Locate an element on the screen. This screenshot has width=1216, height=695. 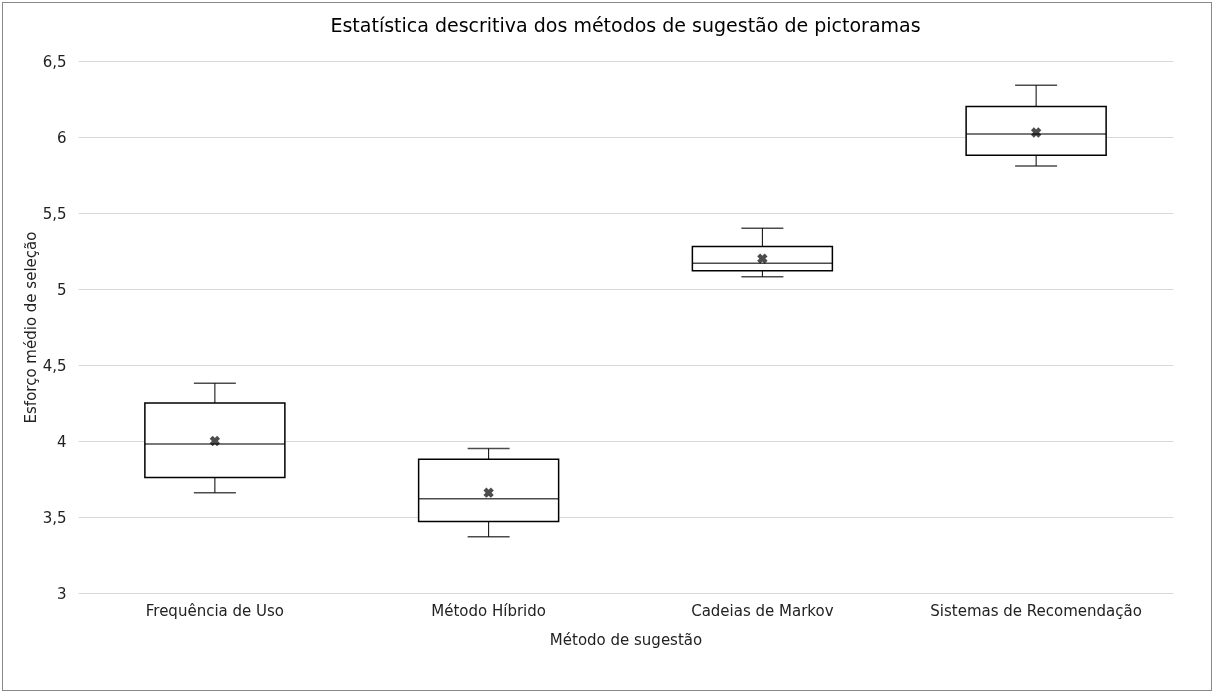
y-tick-label: 3,5 is located at coordinates (54, 517).